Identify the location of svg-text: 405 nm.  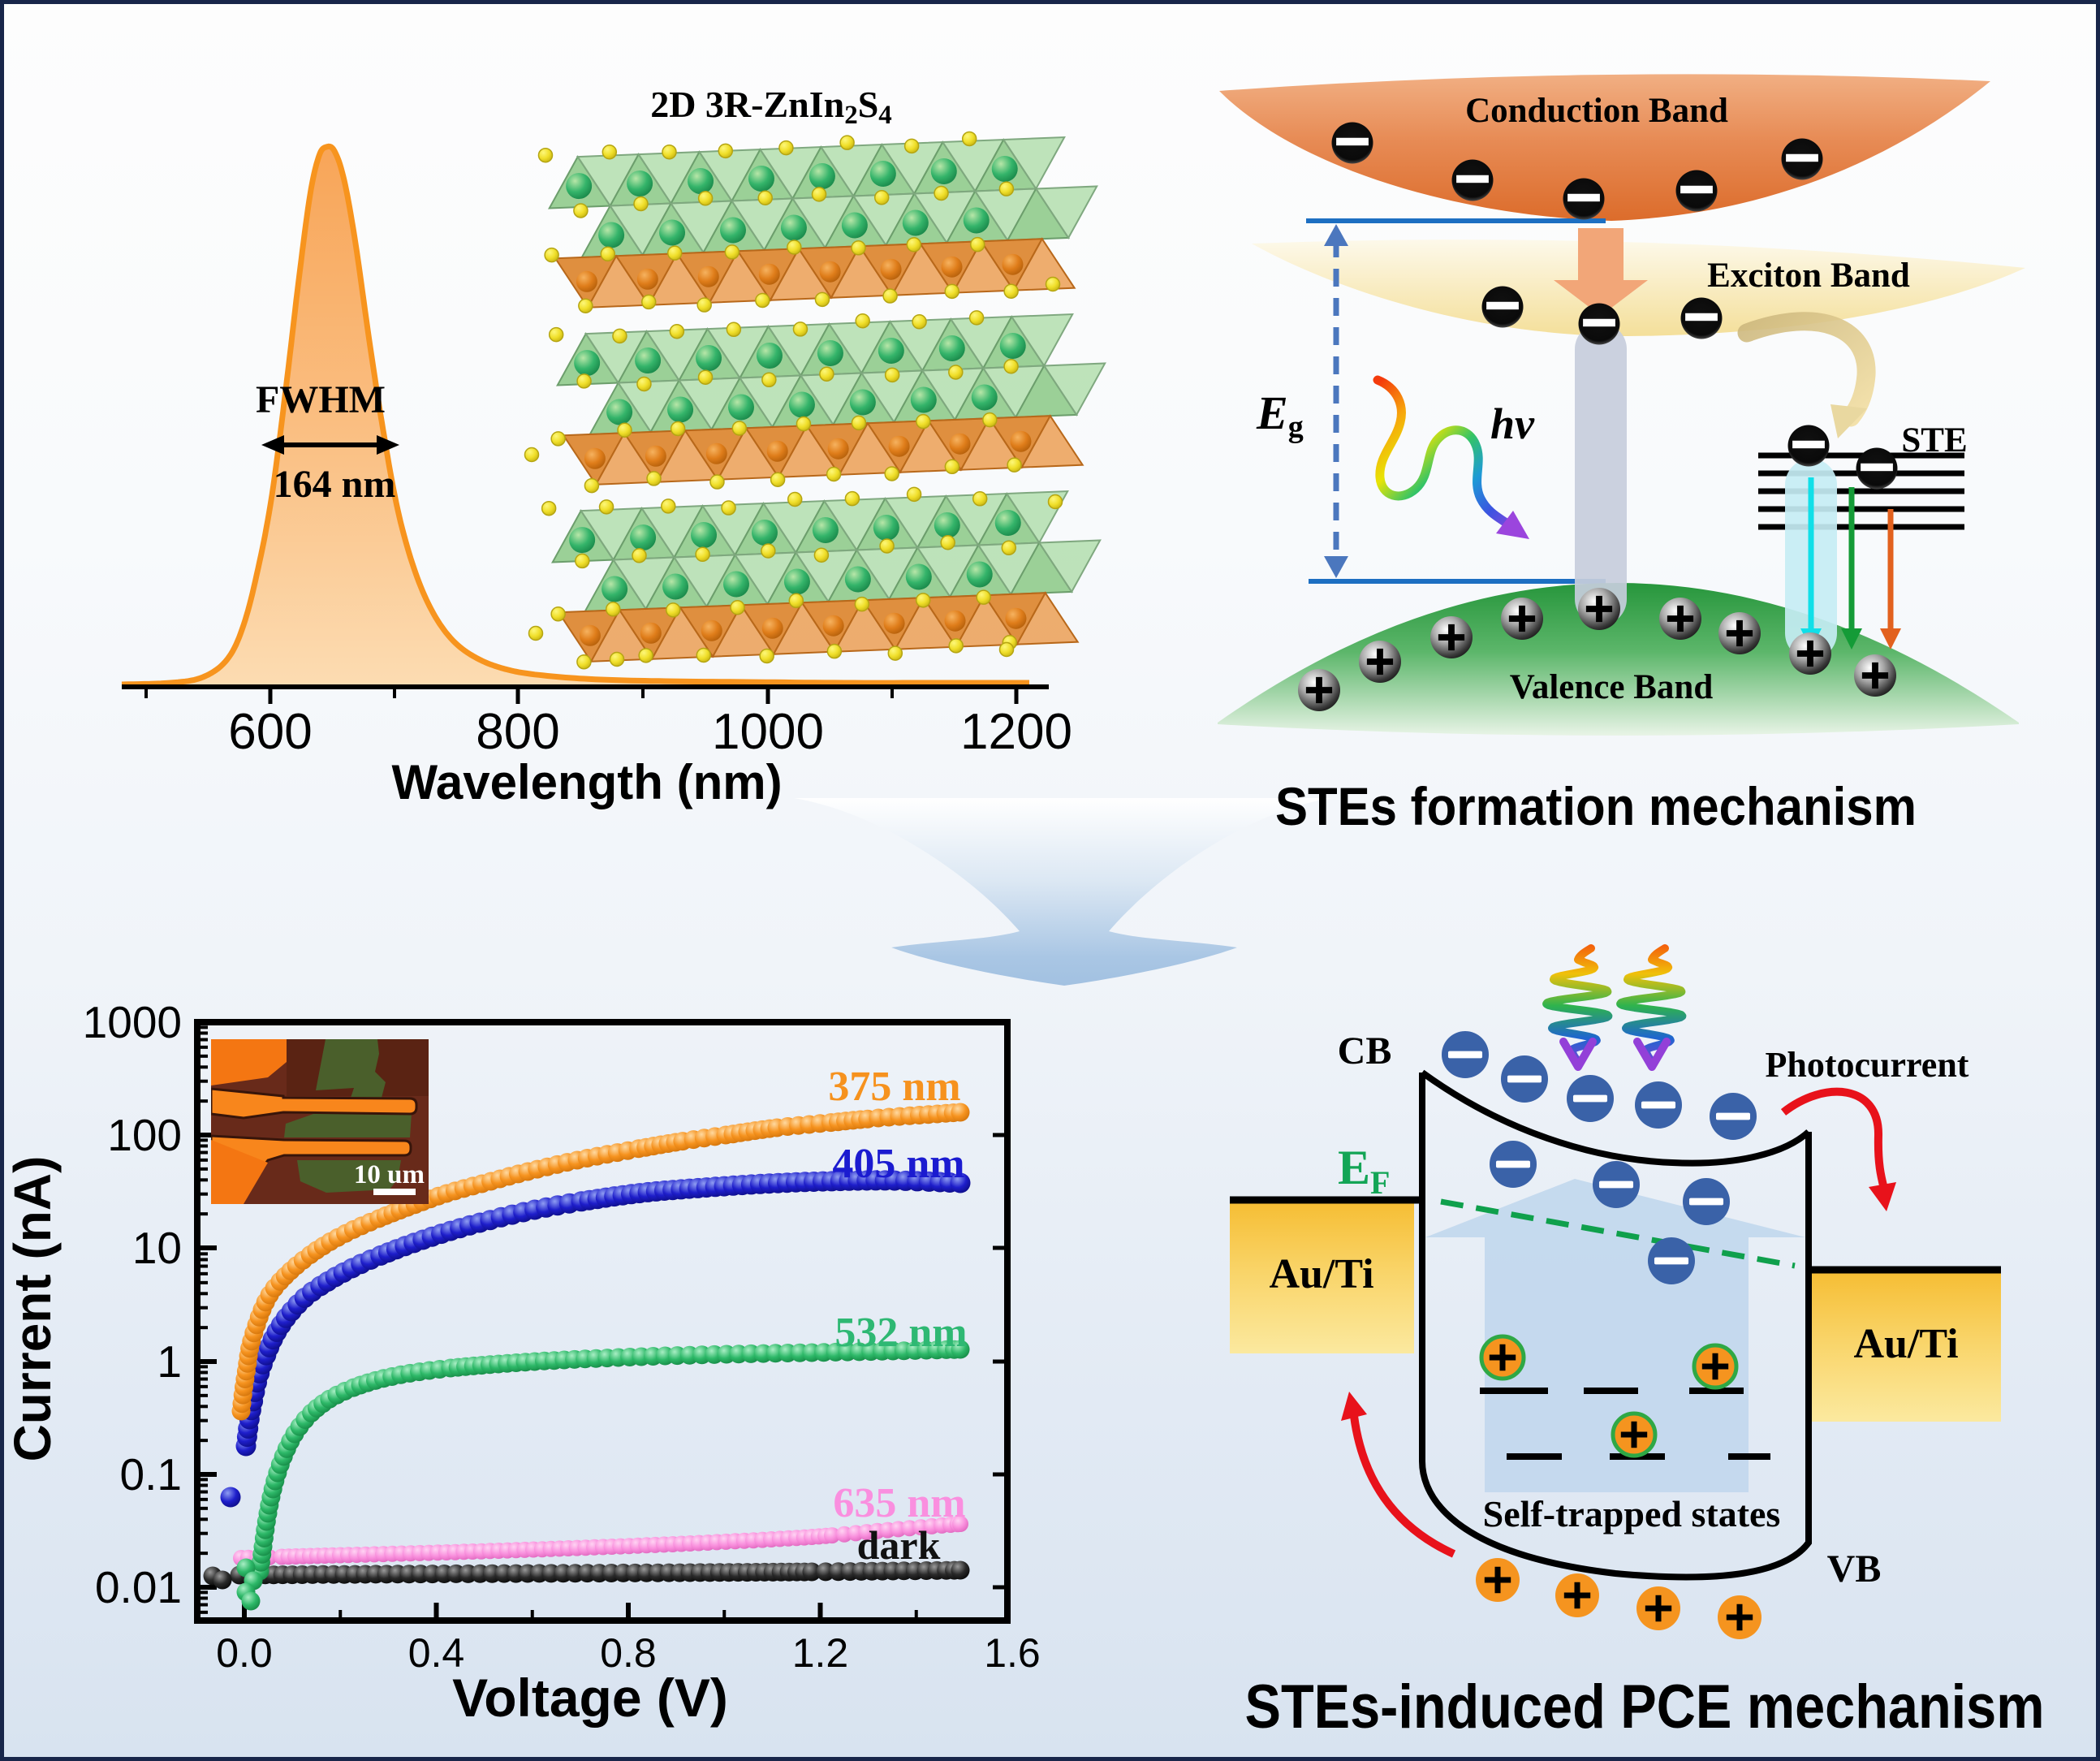
(898, 1164).